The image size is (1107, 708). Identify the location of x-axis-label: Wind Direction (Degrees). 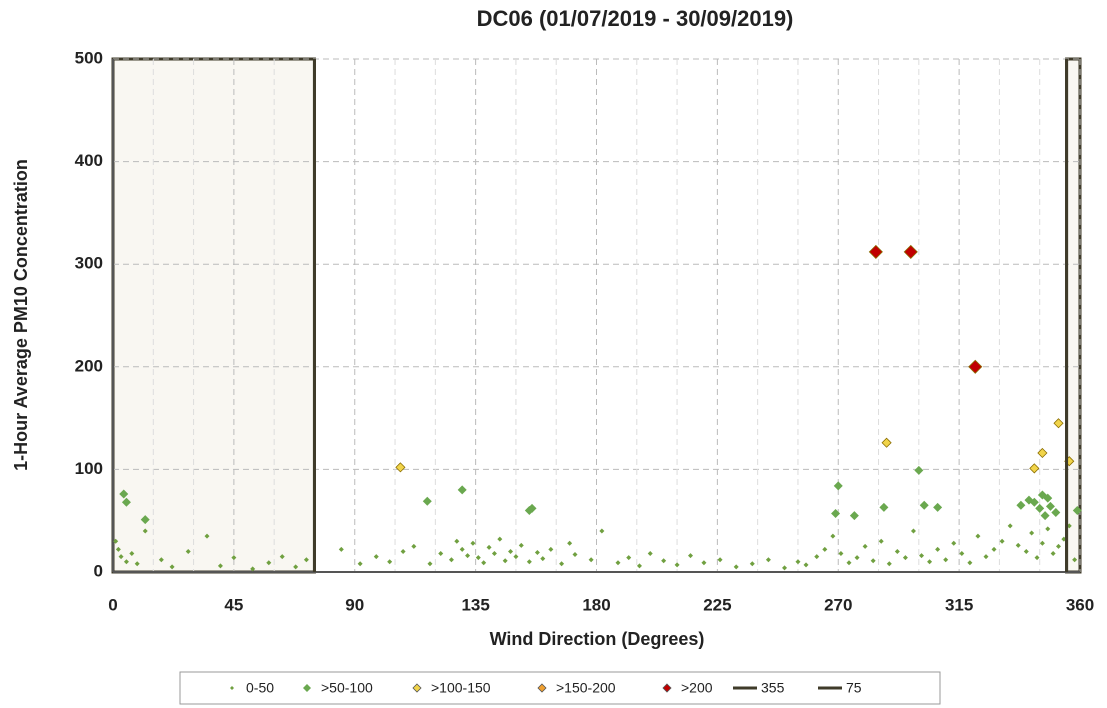
(597, 639).